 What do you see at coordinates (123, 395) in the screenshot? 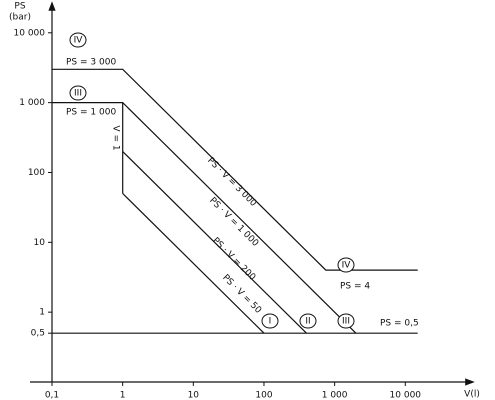
I see `x-tick-label: 1` at bounding box center [123, 395].